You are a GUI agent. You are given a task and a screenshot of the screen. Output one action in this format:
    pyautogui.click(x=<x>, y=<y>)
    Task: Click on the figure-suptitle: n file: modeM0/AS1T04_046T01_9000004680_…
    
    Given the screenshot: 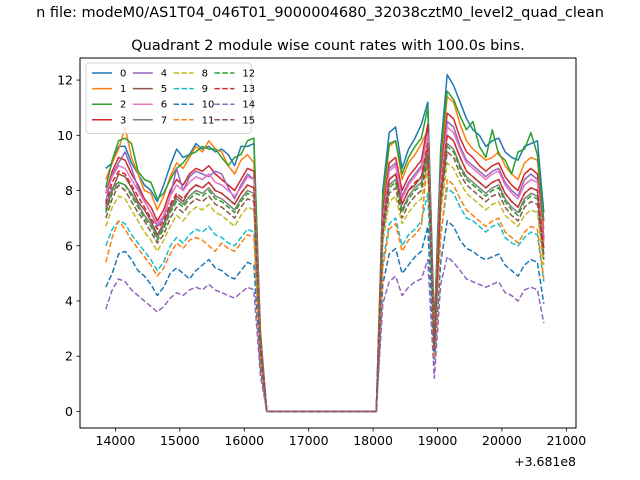 What is the action you would take?
    pyautogui.click(x=320, y=13)
    